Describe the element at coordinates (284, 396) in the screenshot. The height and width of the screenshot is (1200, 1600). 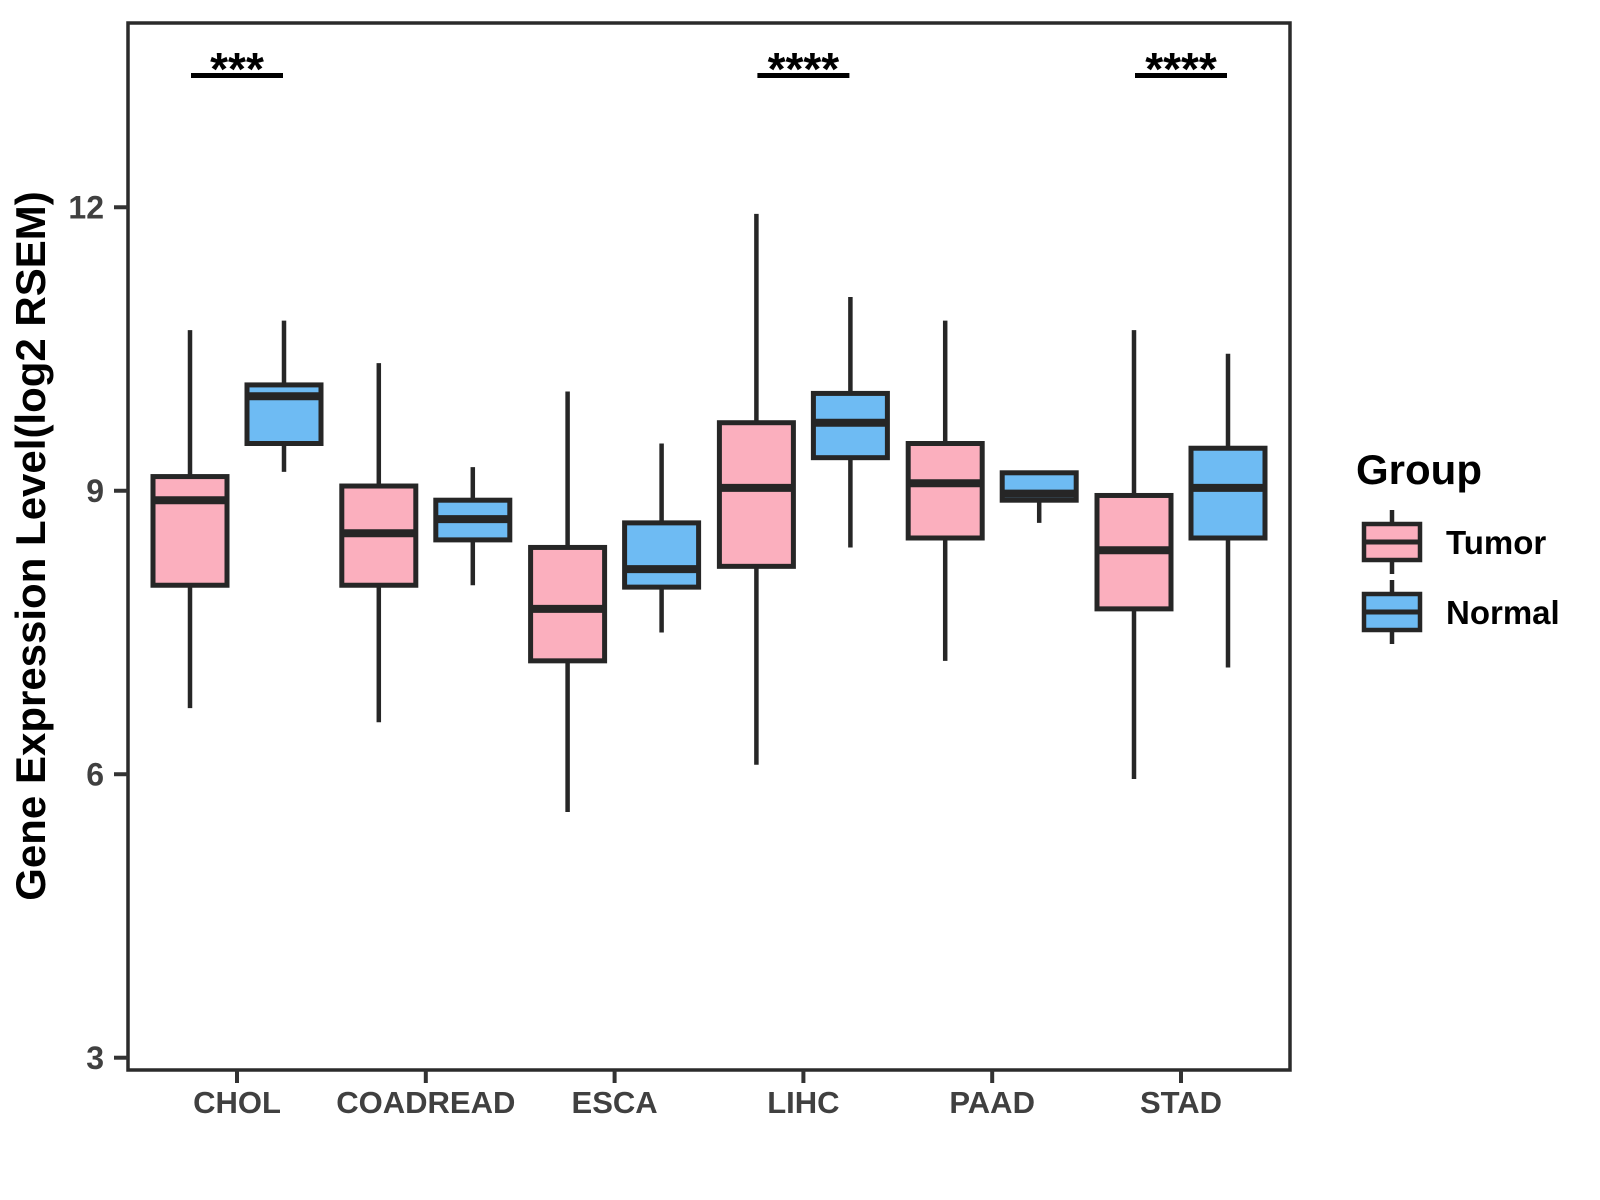
I see `boxplot-CHOL-Normal` at that location.